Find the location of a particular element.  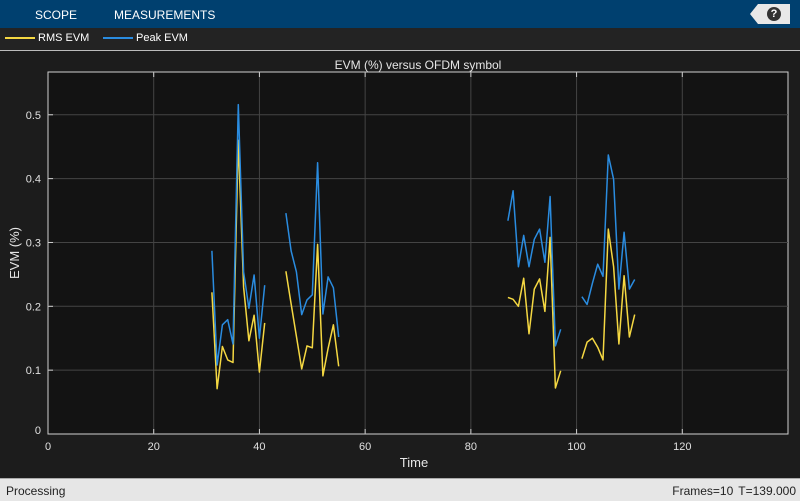

peak-evm-swatch is located at coordinates (118, 38).